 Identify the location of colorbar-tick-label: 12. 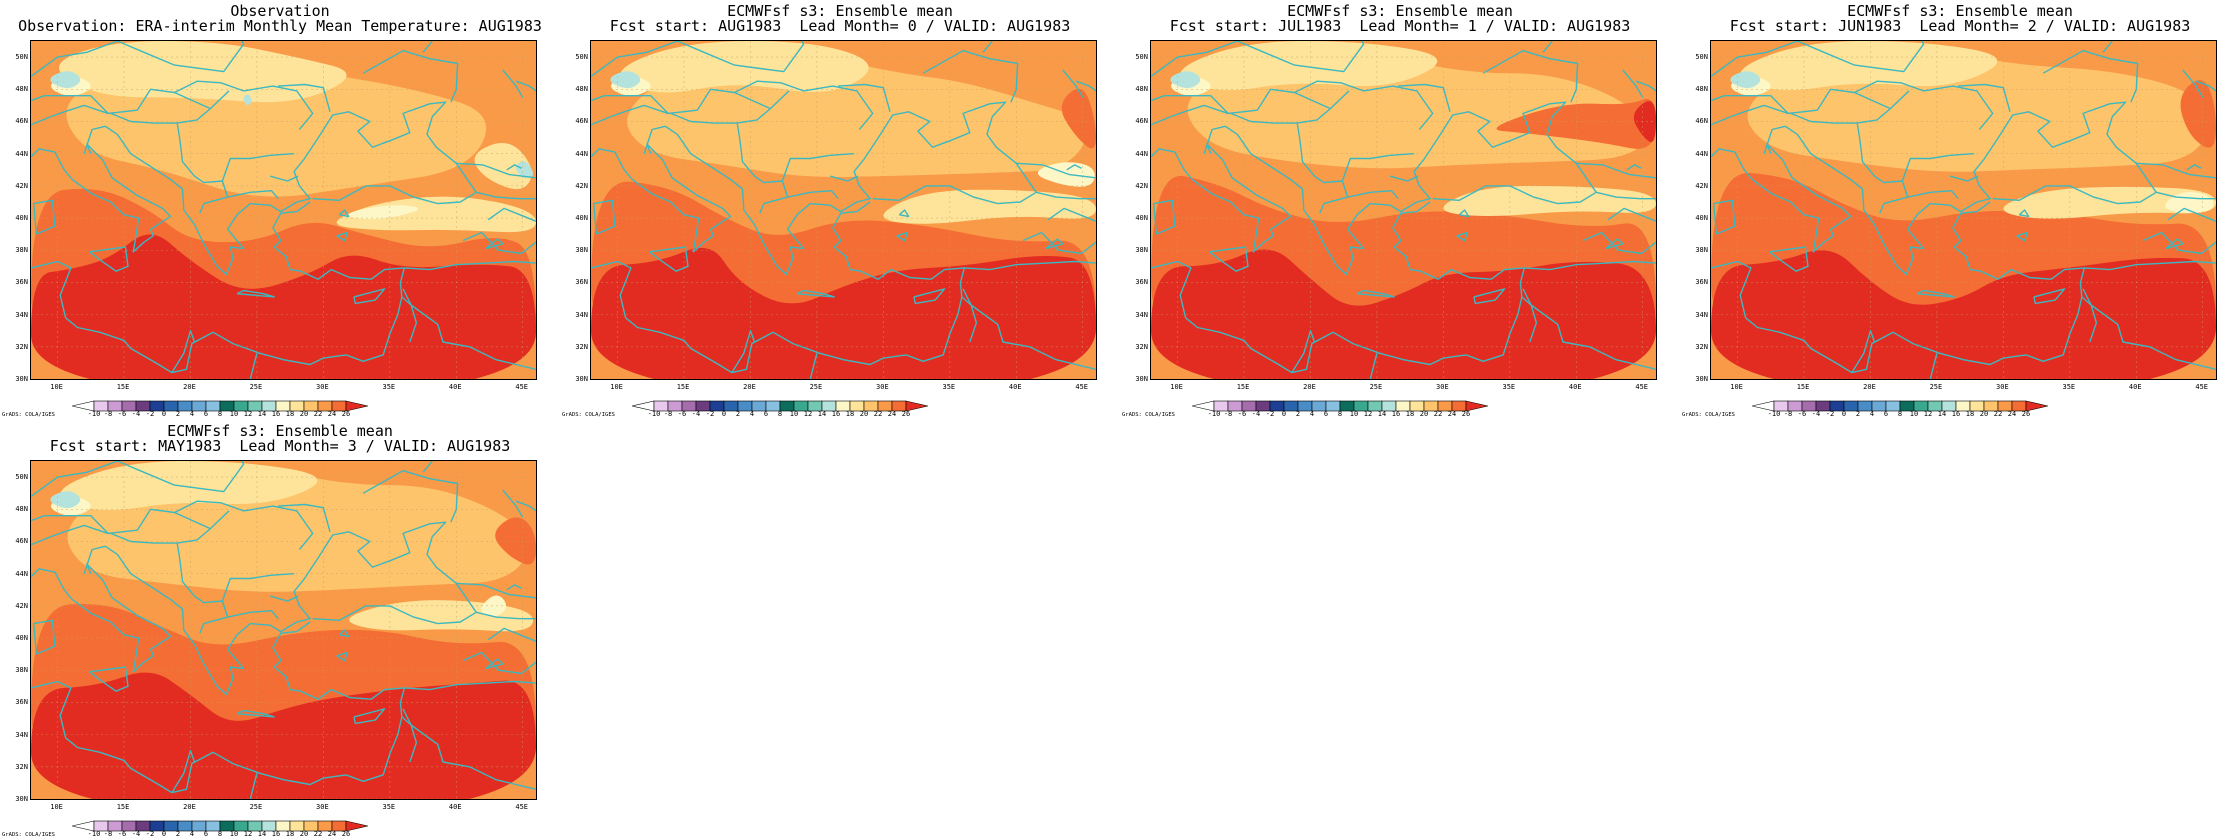
(248, 414).